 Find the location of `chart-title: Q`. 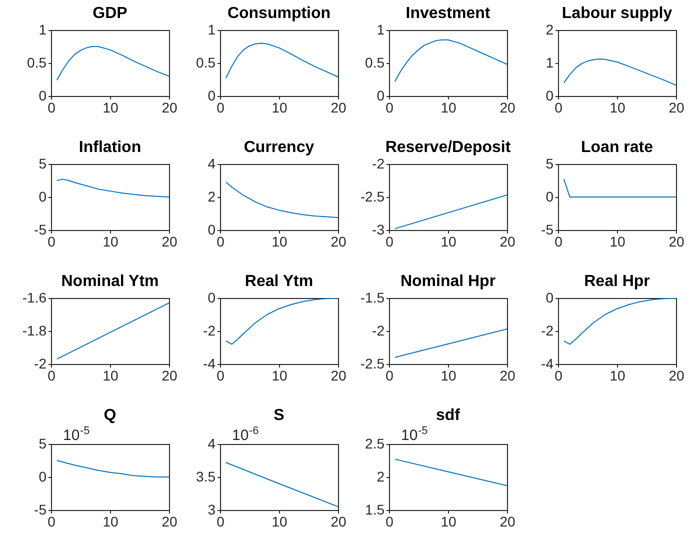

chart-title: Q is located at coordinates (110, 415).